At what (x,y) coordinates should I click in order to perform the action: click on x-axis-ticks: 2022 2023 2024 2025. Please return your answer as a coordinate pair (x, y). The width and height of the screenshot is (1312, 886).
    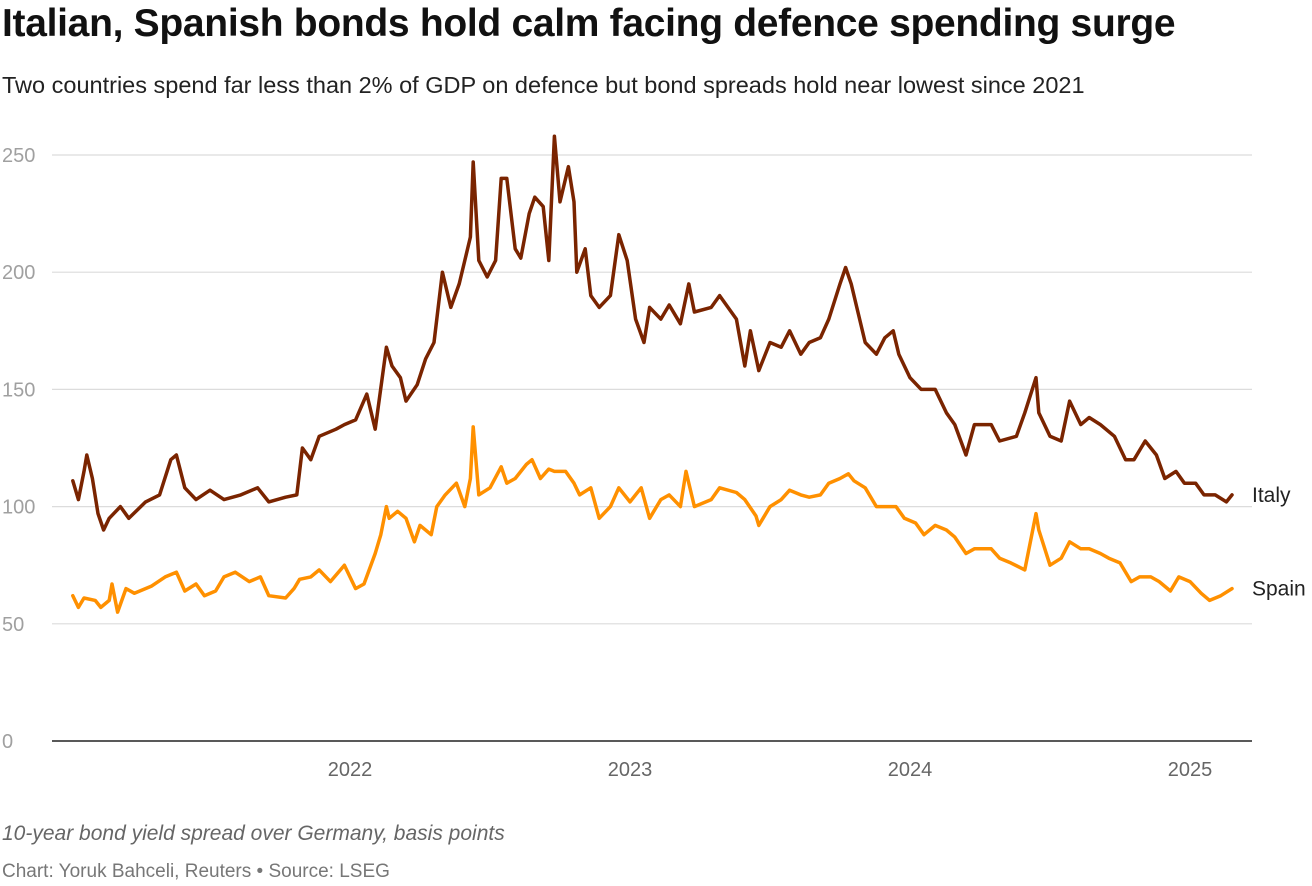
    Looking at the image, I should click on (770, 770).